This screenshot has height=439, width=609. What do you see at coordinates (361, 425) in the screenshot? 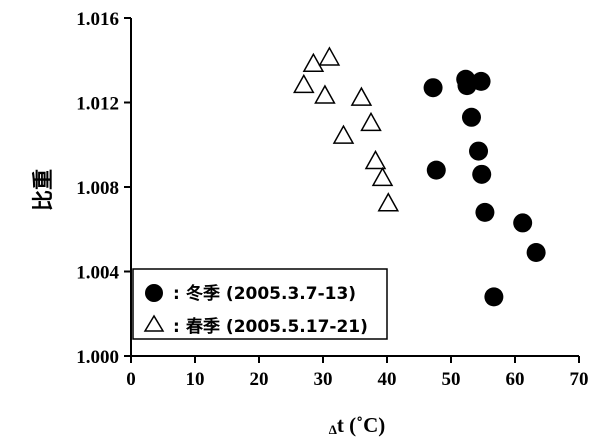
I see `x-axis-label-text: t (˚C)` at bounding box center [361, 425].